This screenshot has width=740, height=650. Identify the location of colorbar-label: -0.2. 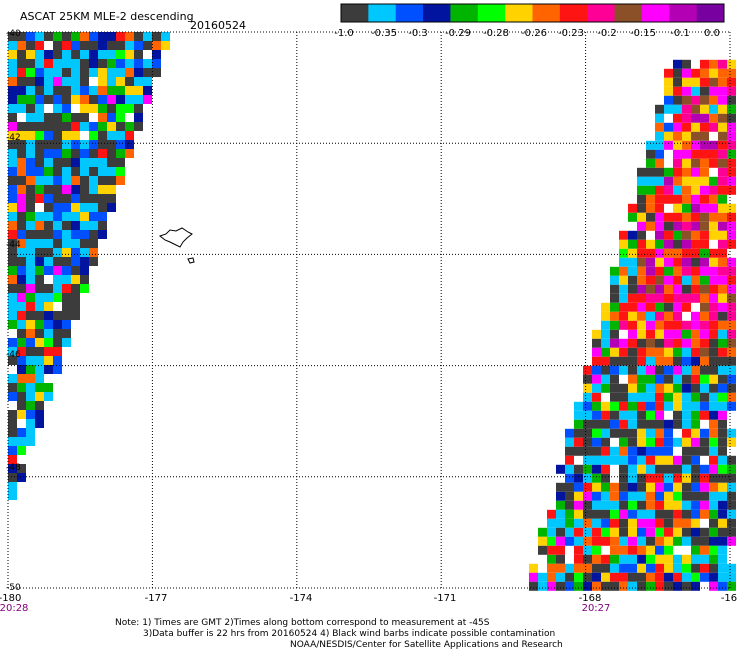
(607, 33).